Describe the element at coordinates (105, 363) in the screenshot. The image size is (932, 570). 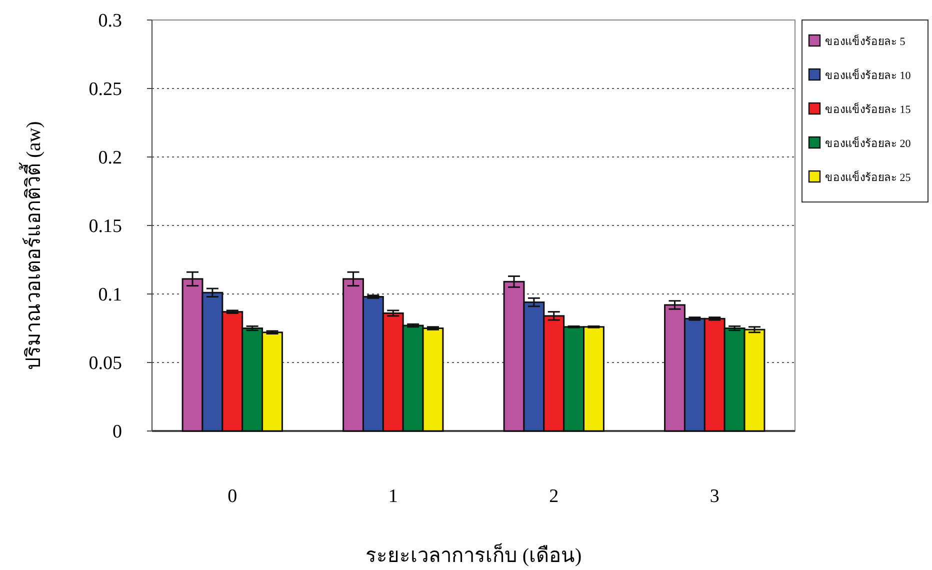
I see `y-tick-label: 0.05` at that location.